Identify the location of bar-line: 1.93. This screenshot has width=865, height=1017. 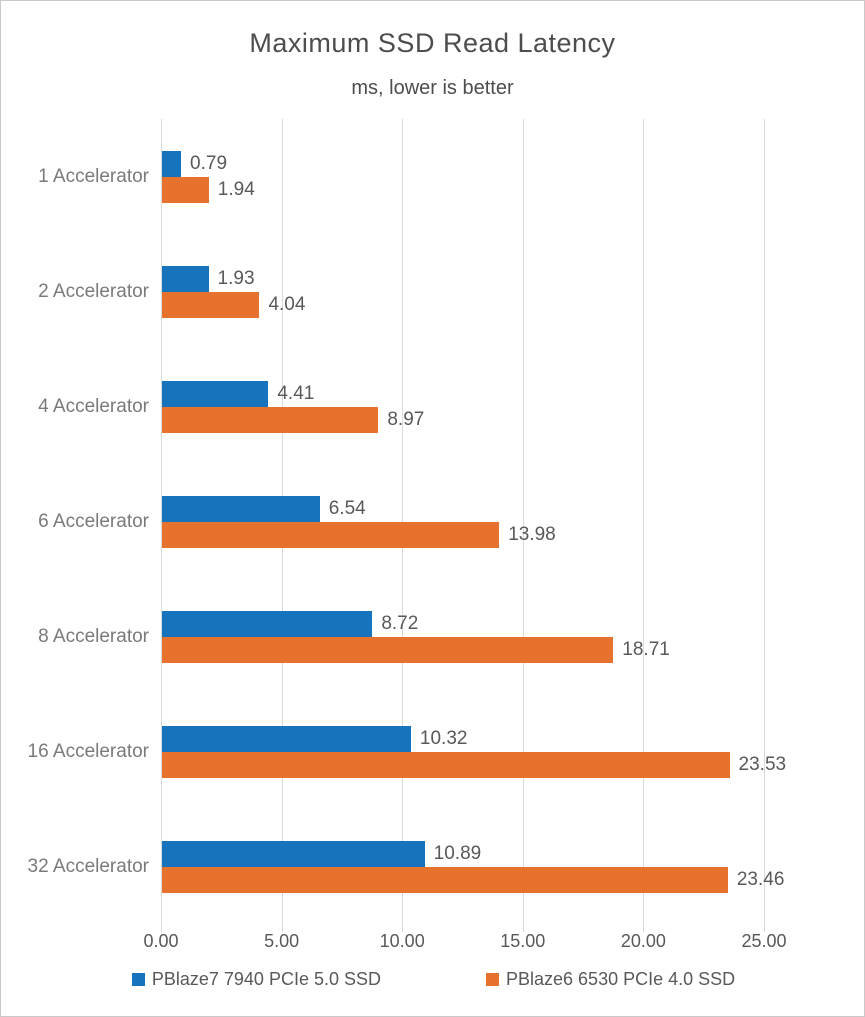
(513, 278).